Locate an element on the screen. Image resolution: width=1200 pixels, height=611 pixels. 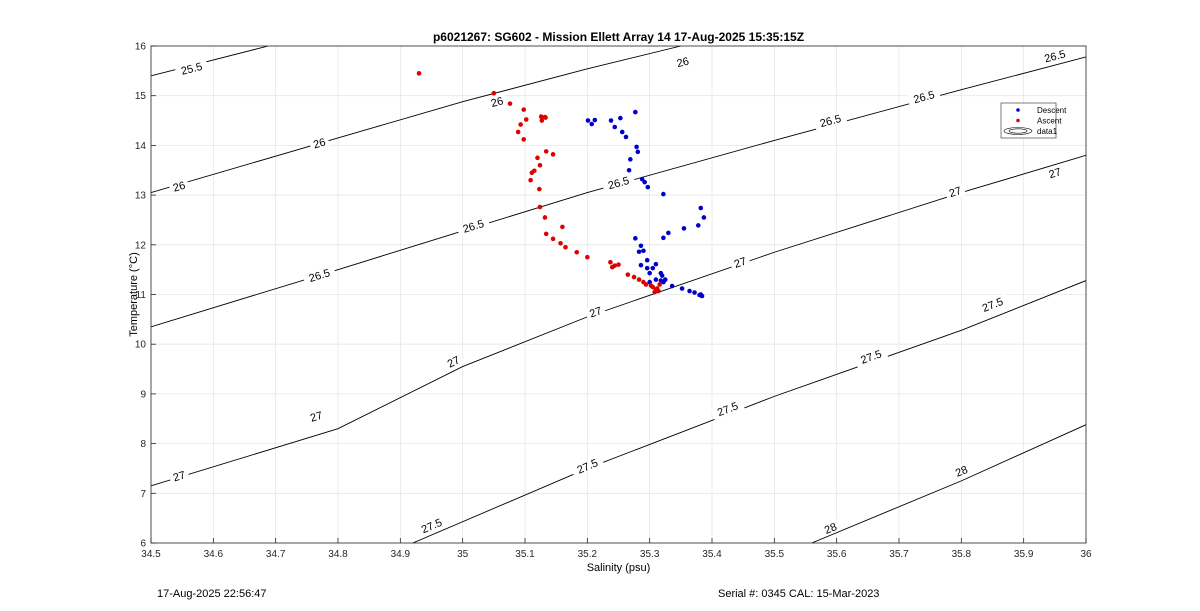
contour-label-group: 28 is located at coordinates (830, 528).